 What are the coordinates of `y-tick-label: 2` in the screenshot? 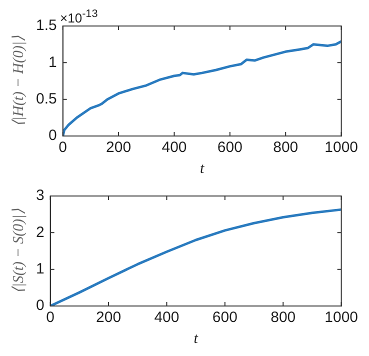 It's located at (40, 232).